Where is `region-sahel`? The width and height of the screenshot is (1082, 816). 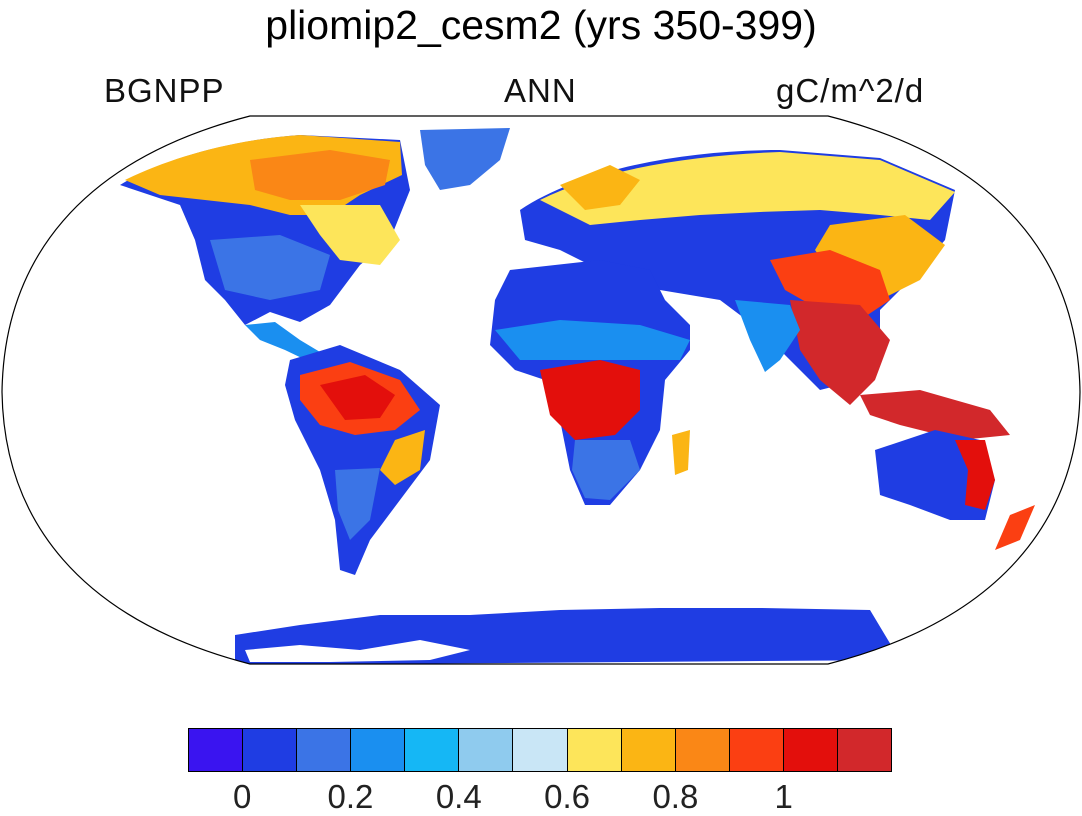 region-sahel is located at coordinates (592, 340).